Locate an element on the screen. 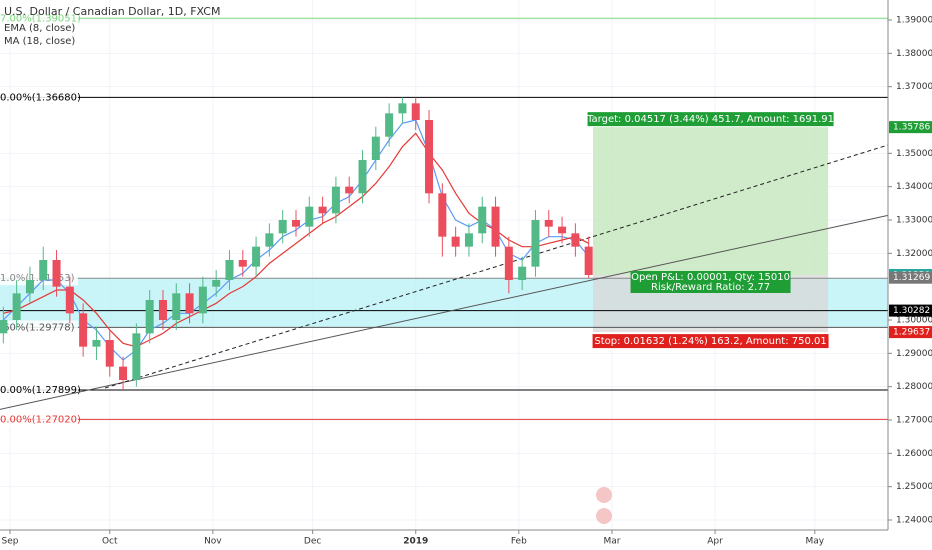  x-tick-label: Nov is located at coordinates (213, 542).